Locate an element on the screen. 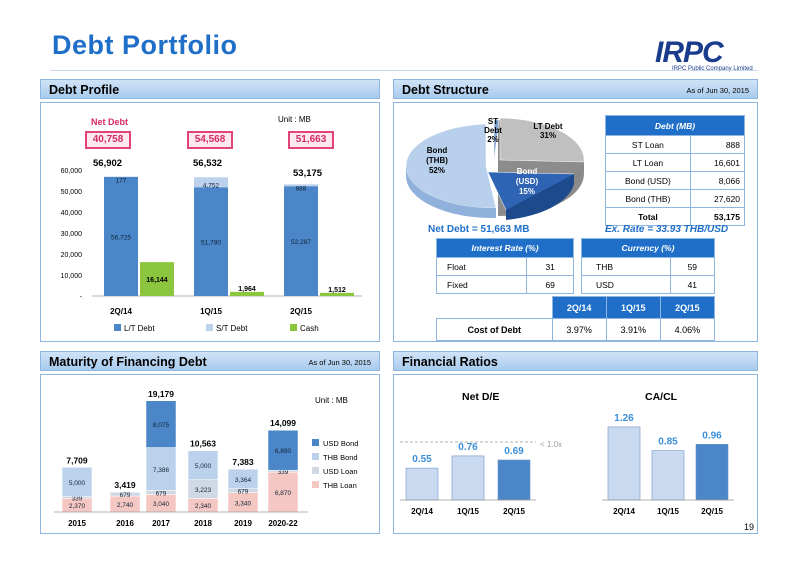 This screenshot has width=800, height=566. maturity-year-label: 2019 is located at coordinates (243, 523).